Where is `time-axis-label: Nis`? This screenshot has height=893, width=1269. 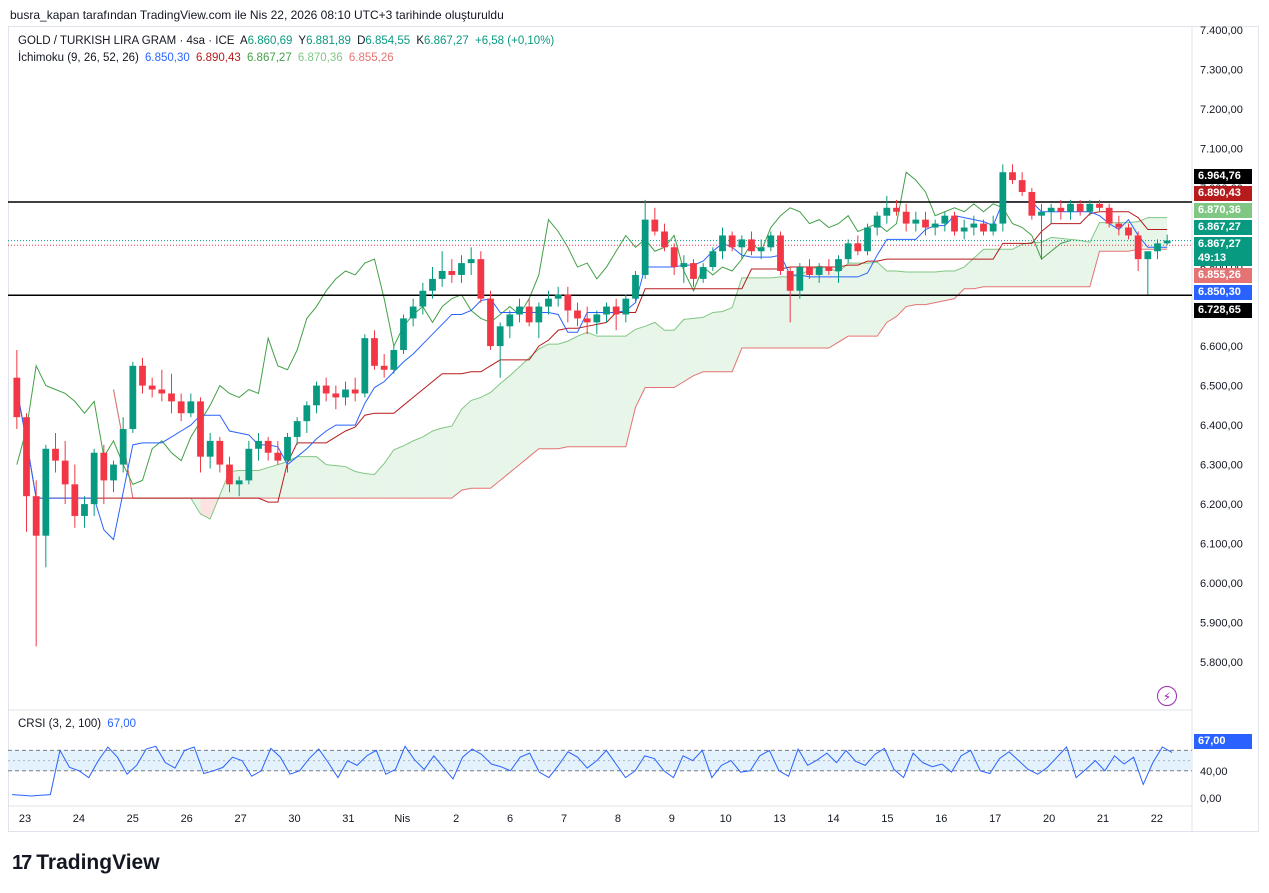 time-axis-label: Nis is located at coordinates (402, 819).